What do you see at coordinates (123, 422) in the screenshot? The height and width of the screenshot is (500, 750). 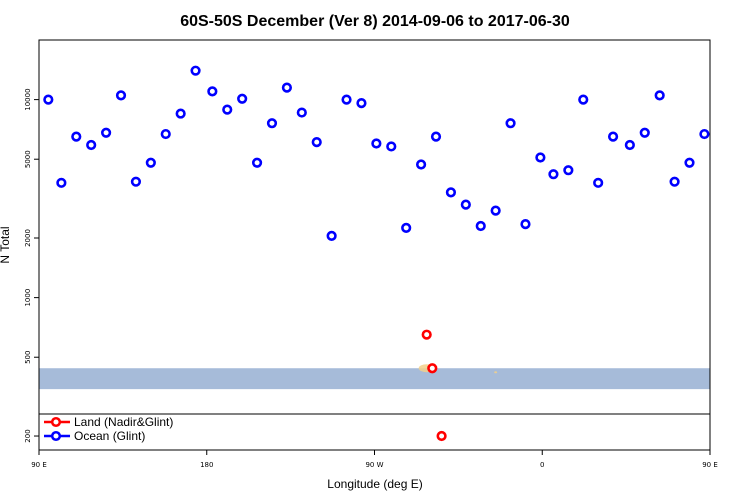 I see `legend-land-label: Land (Nadir&Glint)` at bounding box center [123, 422].